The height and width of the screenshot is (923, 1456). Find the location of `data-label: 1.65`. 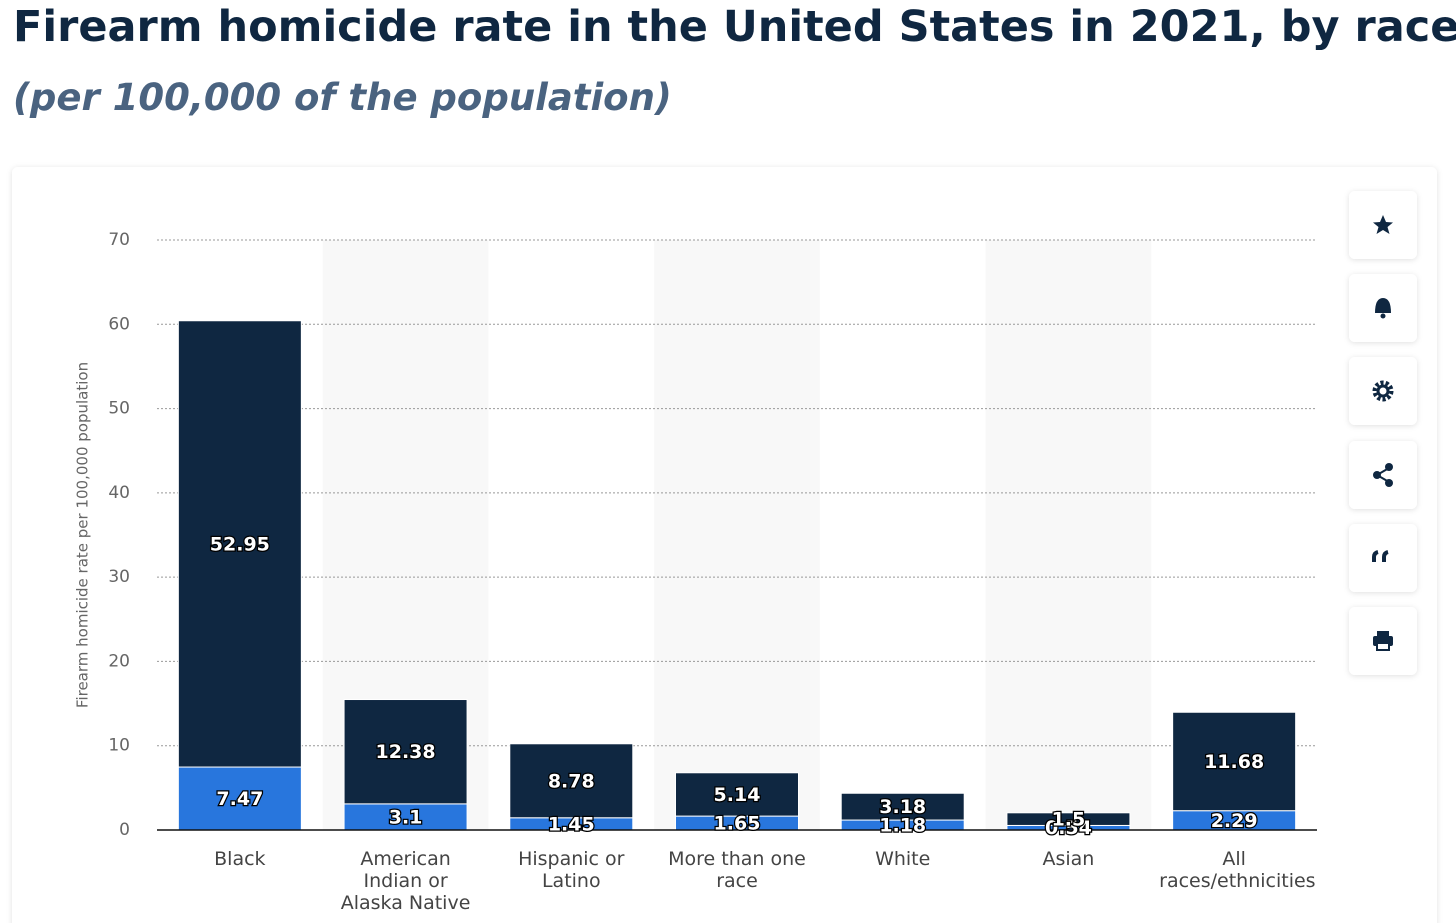

data-label: 1.65 is located at coordinates (737, 824).